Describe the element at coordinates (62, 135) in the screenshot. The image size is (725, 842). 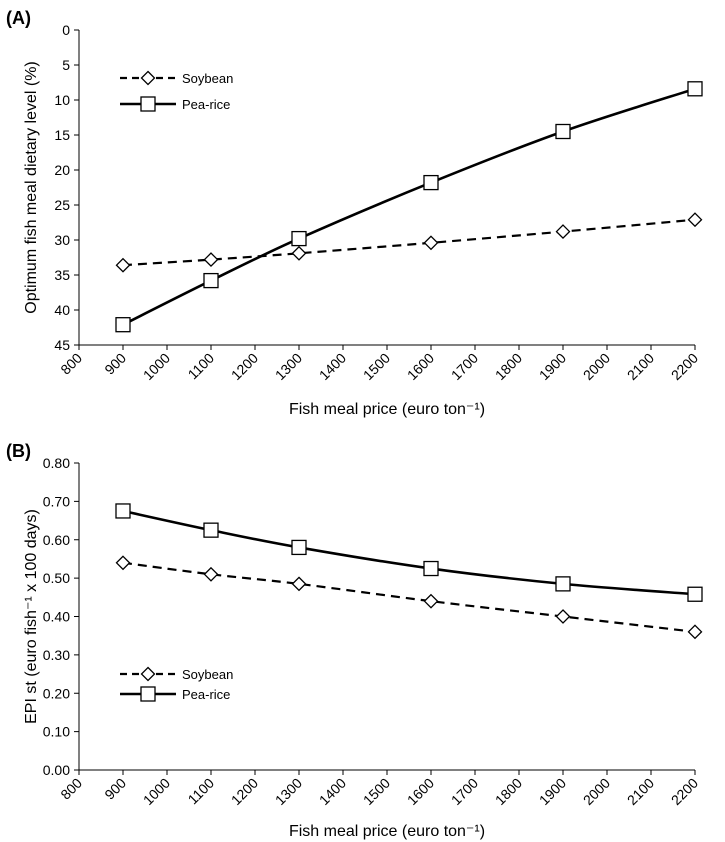
I see `y-tick-label: 15` at that location.